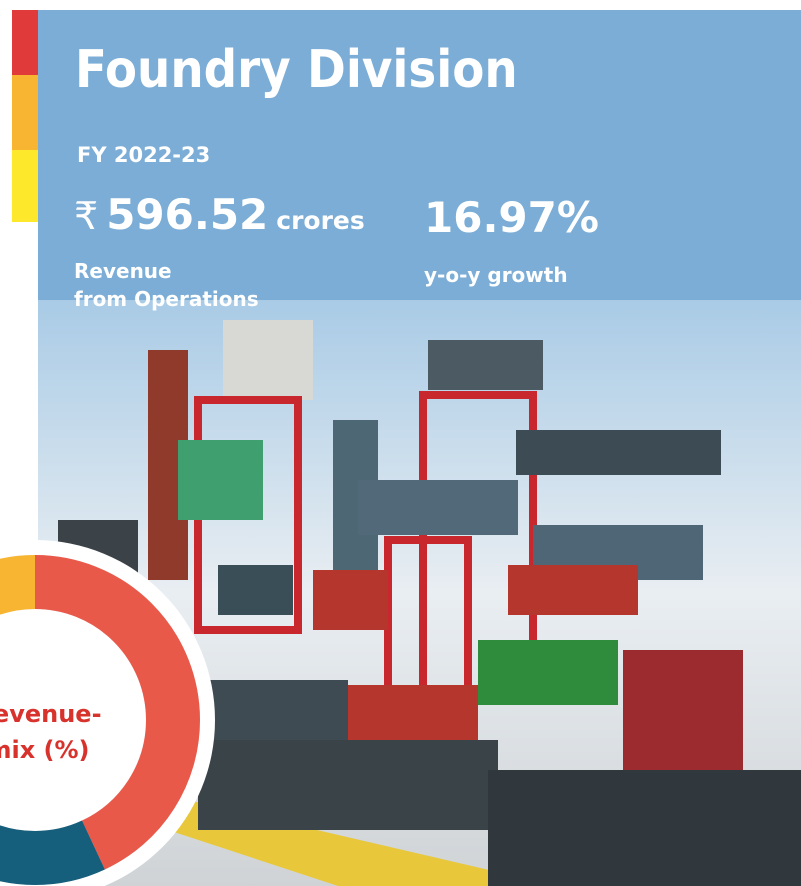 The height and width of the screenshot is (886, 801). What do you see at coordinates (511, 217) in the screenshot?
I see `growth-value: 16.97%` at bounding box center [511, 217].